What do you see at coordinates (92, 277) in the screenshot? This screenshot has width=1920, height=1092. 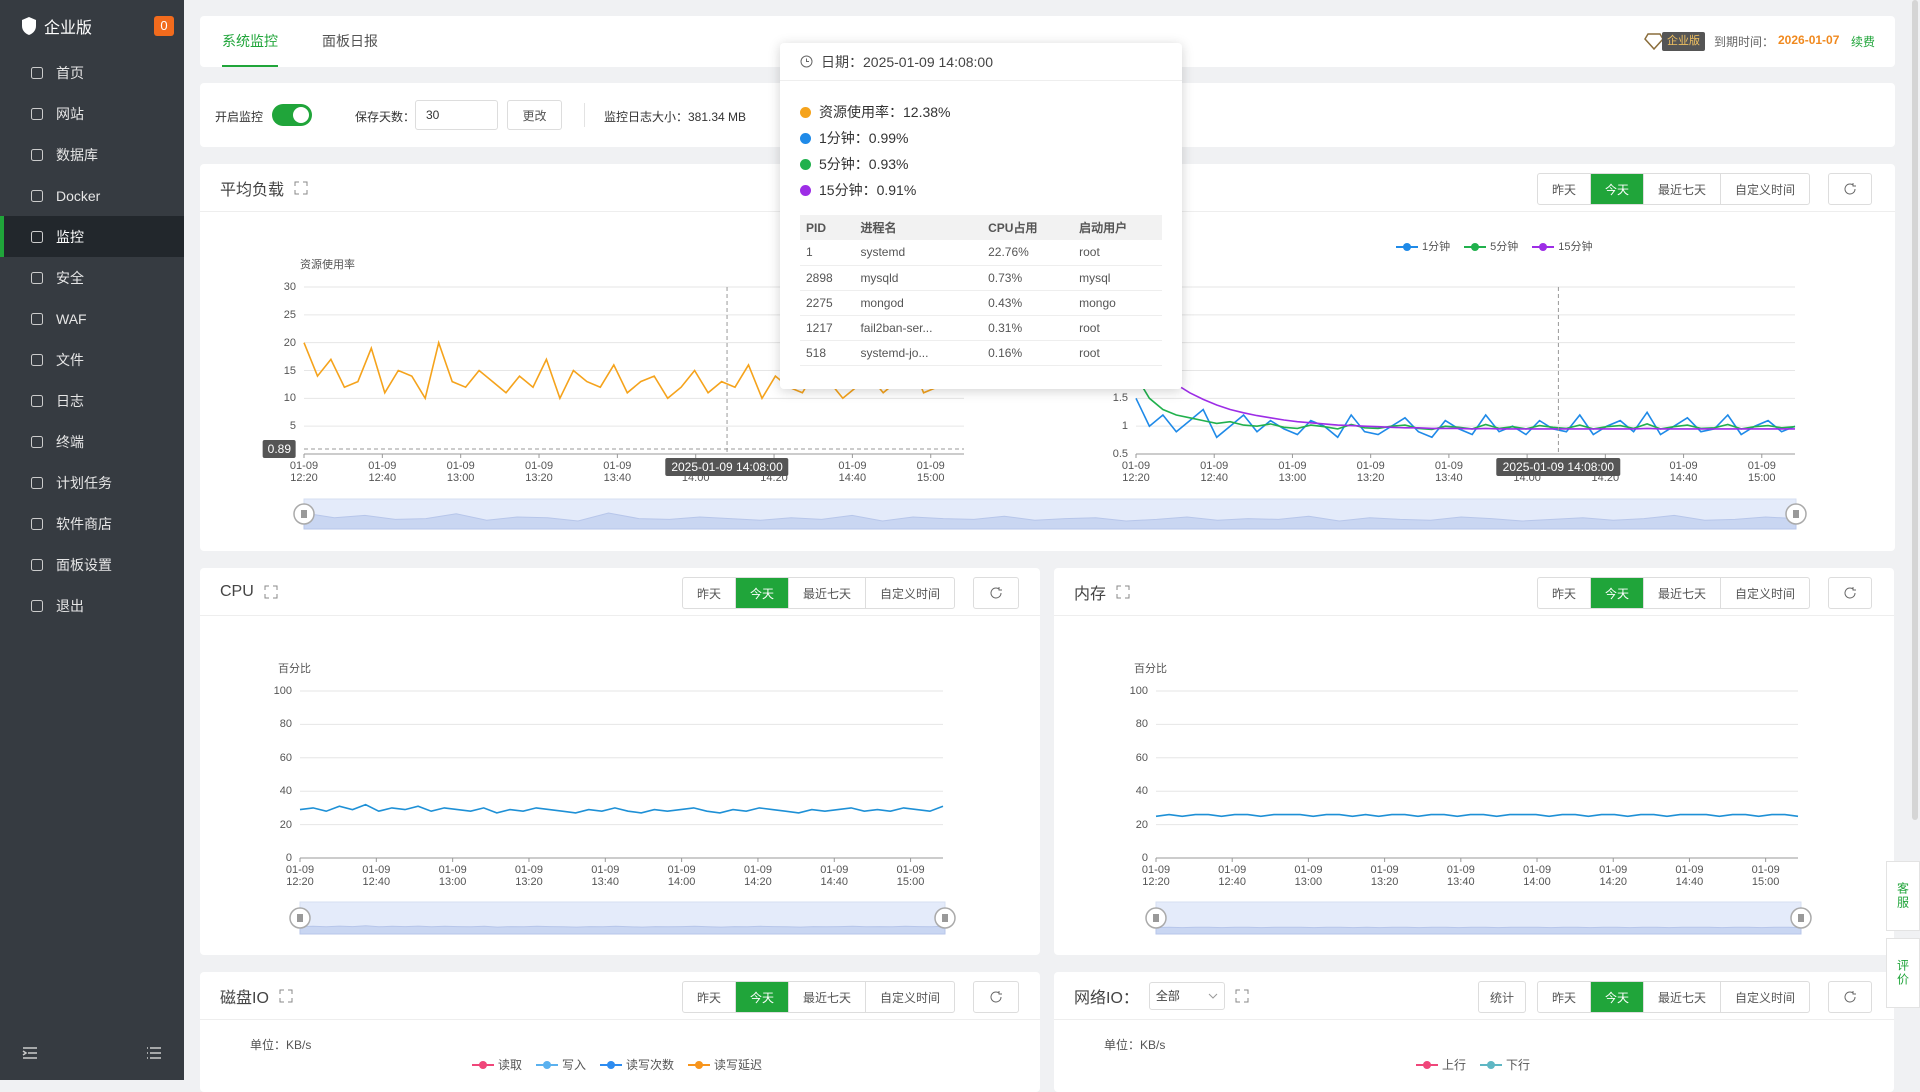 I see `menu-item: 安全` at bounding box center [92, 277].